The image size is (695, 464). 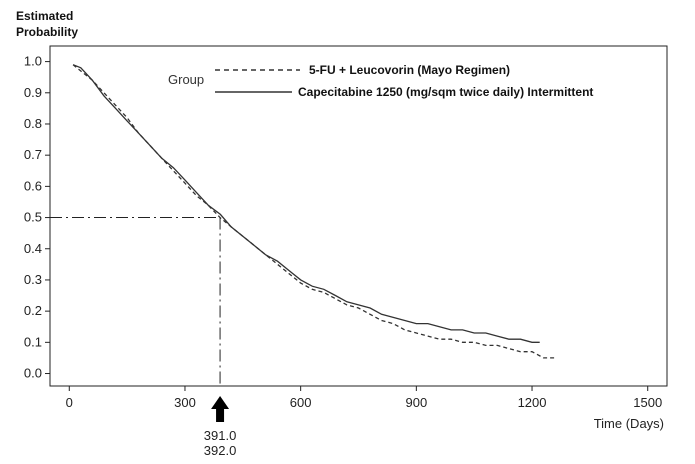 I want to click on x-tick-label: 900, so click(x=416, y=402).